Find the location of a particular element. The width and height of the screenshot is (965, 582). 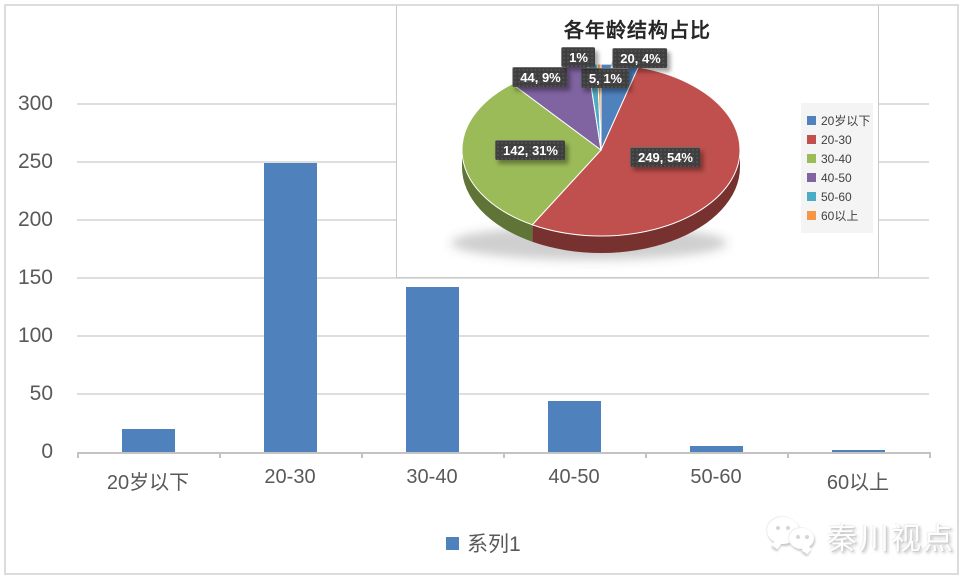

bar-chart-legend: 系列1 is located at coordinates (483, 543).